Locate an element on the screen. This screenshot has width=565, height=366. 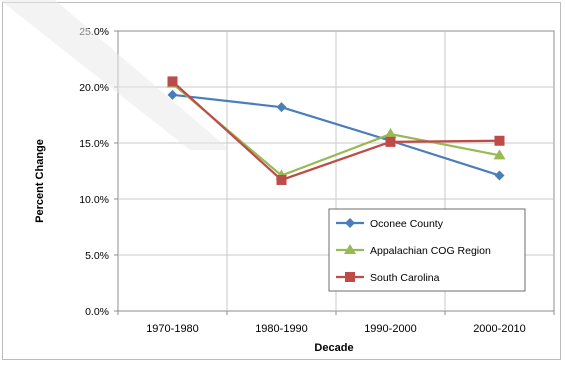
x-axis-title: Decade is located at coordinates (333, 348).